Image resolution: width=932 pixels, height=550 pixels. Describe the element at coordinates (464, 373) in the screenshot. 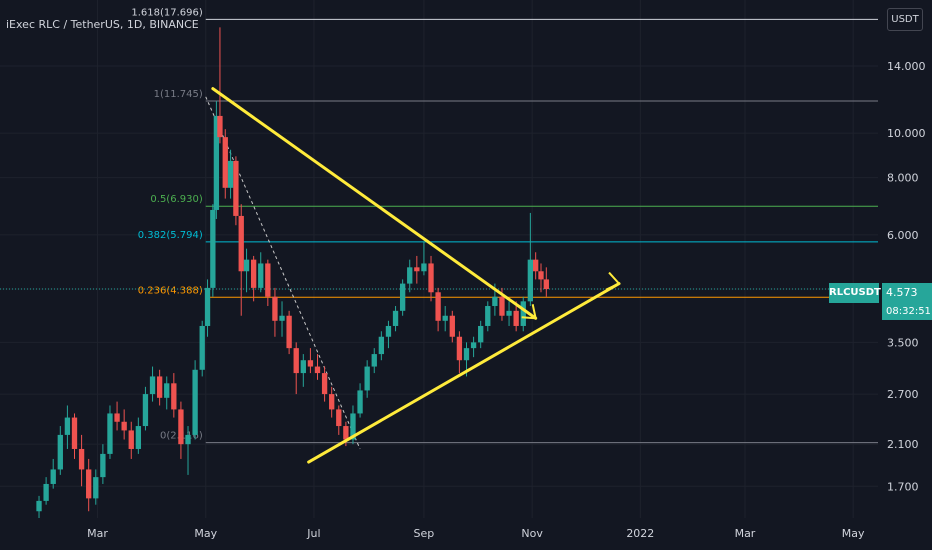

I see `ascending-trendline` at that location.